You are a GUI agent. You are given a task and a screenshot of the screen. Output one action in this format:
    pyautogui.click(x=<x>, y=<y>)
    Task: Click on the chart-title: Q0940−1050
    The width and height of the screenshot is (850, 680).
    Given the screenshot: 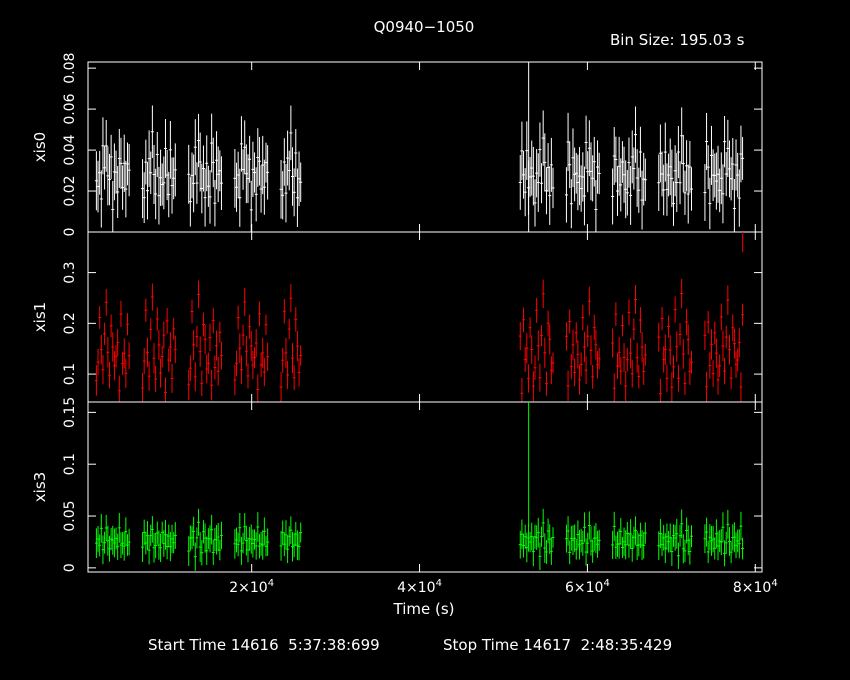 What is the action you would take?
    pyautogui.click(x=424, y=27)
    